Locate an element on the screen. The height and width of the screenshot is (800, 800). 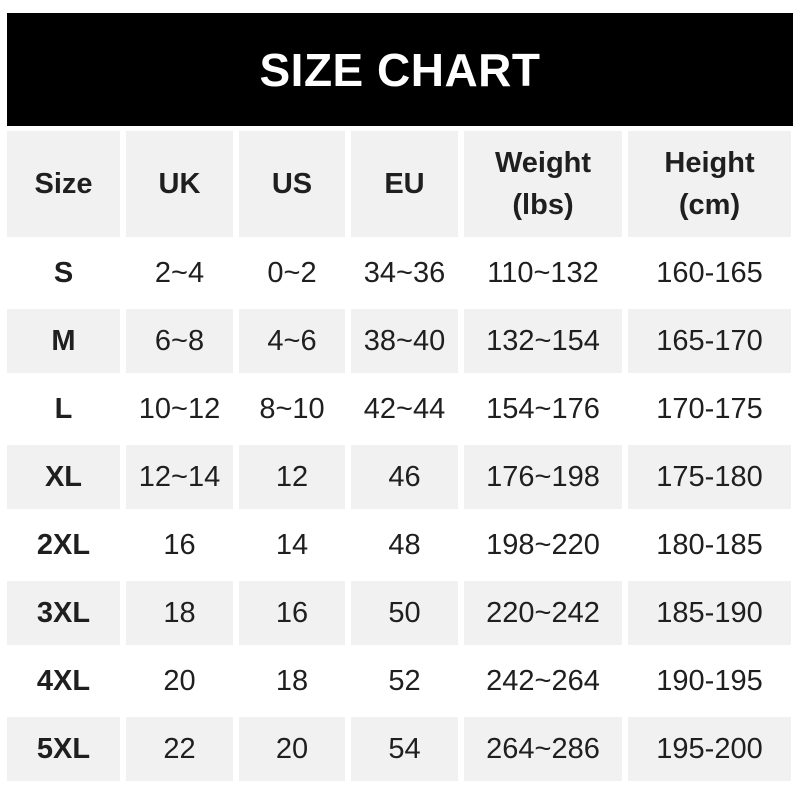
cell-5xl-us: 20 is located at coordinates (292, 749).